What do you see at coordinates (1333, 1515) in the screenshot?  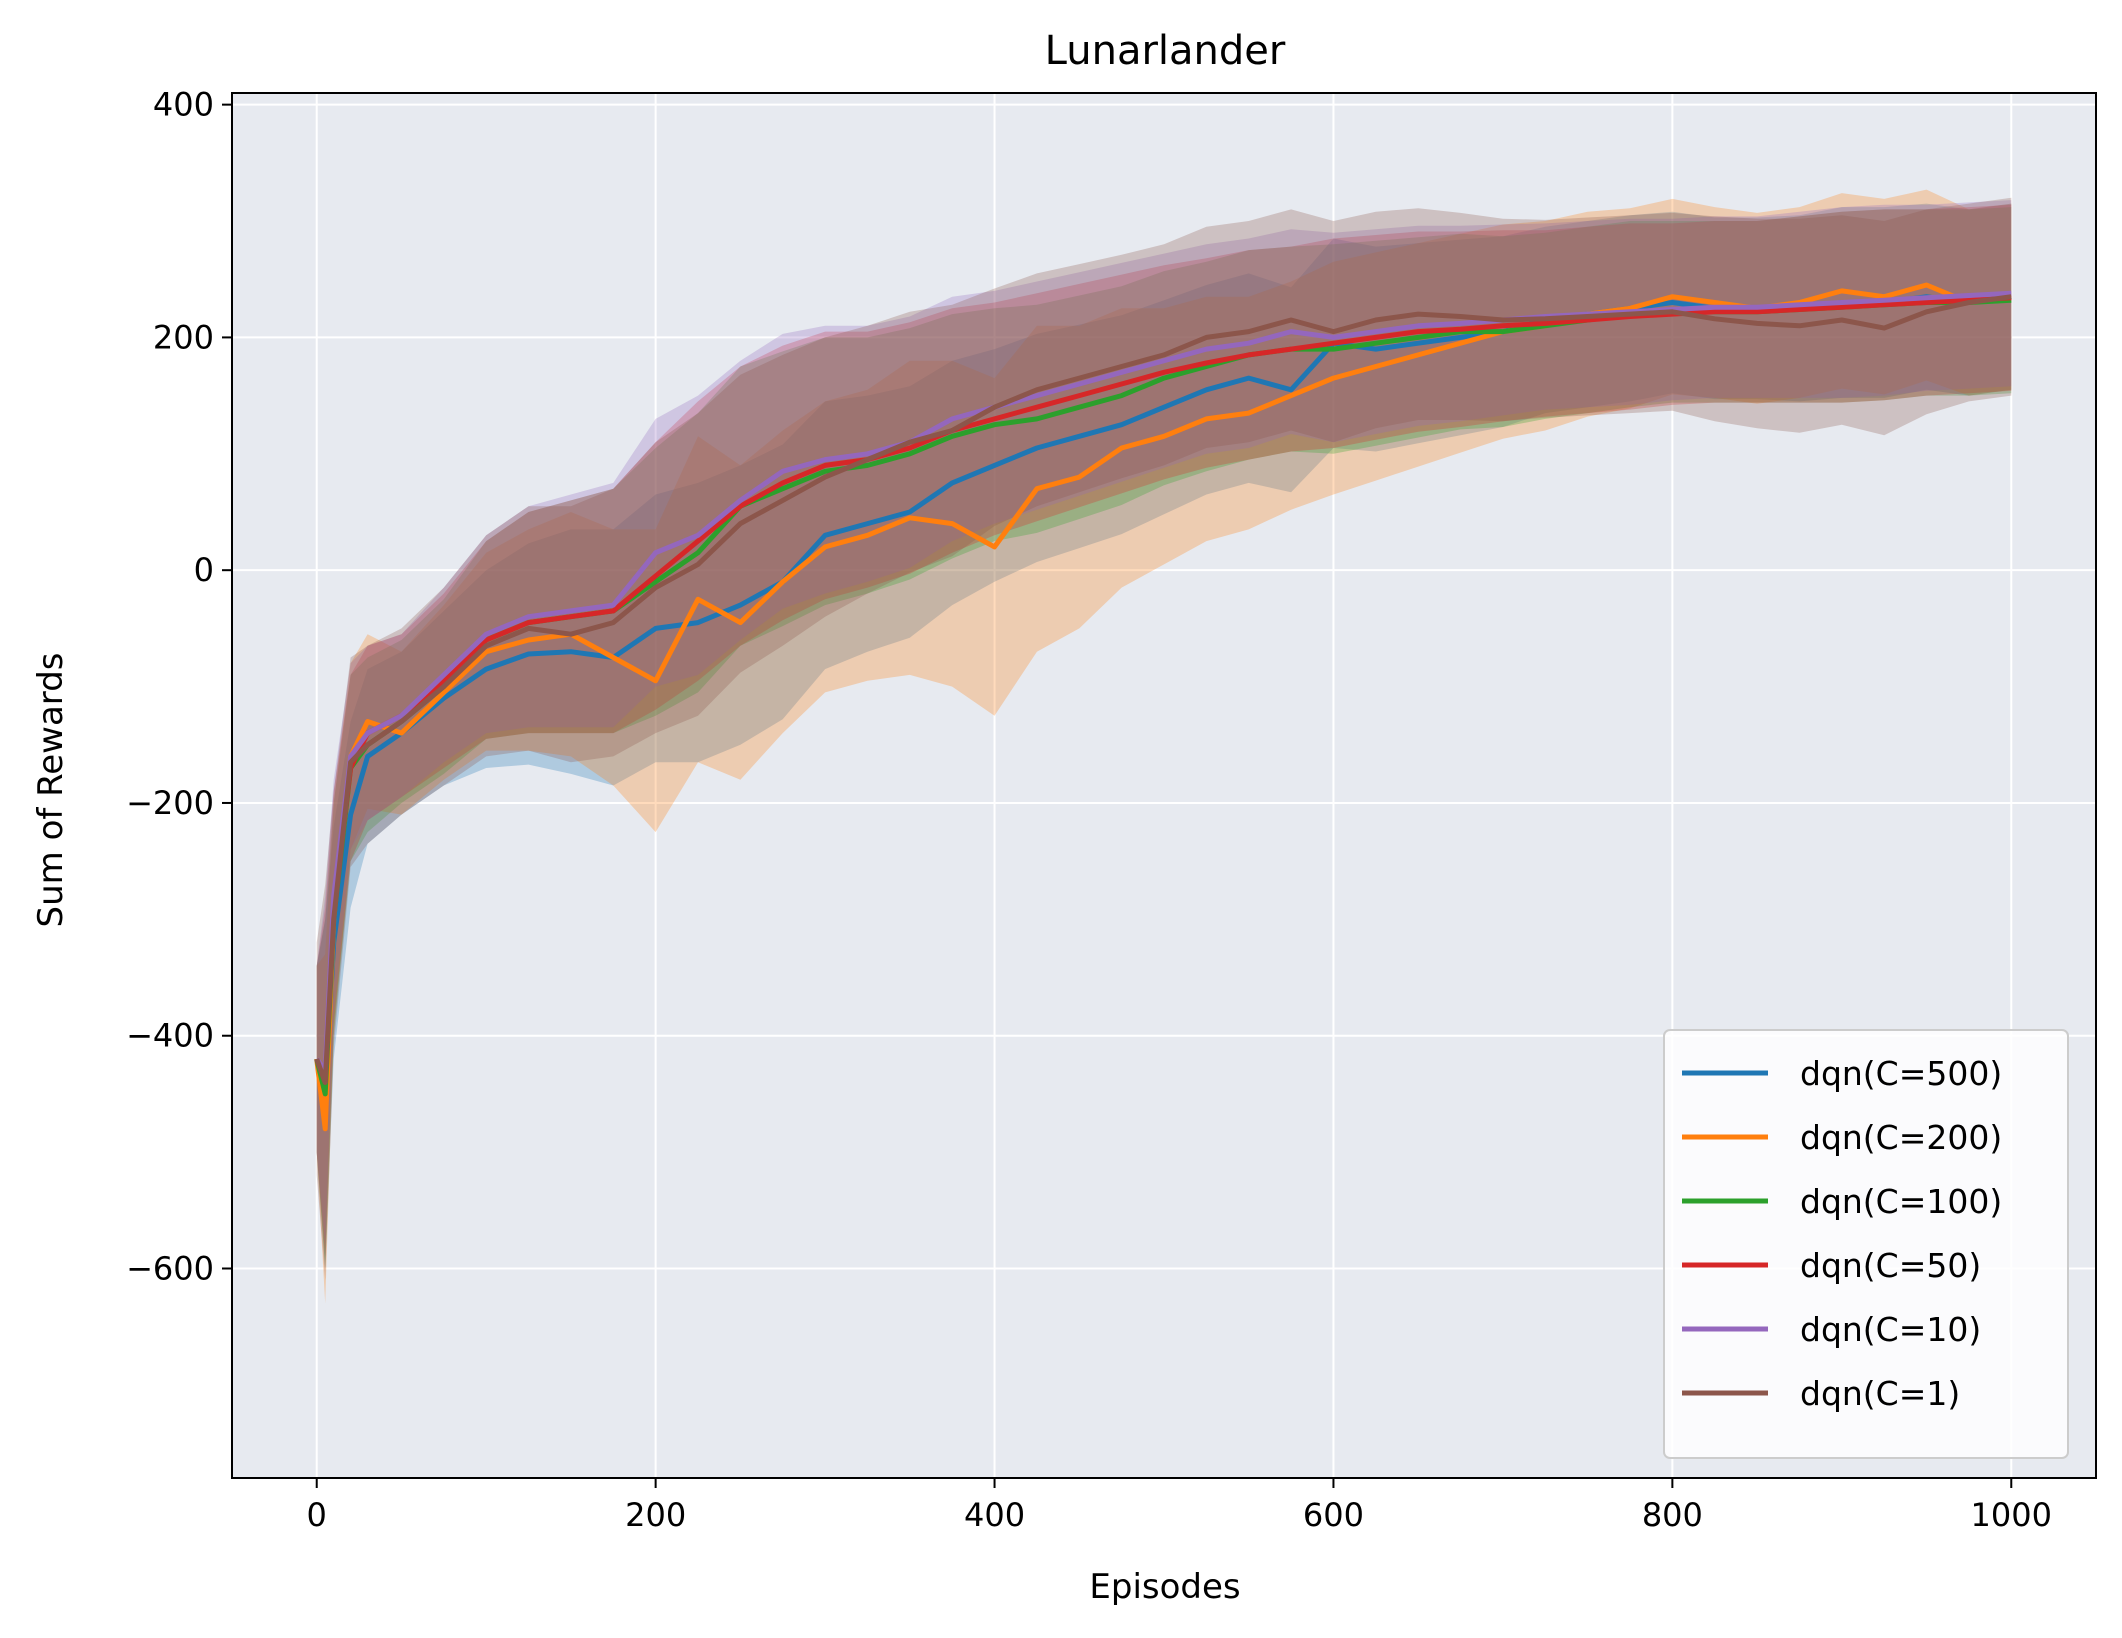 I see `x-tick-label: 600` at bounding box center [1333, 1515].